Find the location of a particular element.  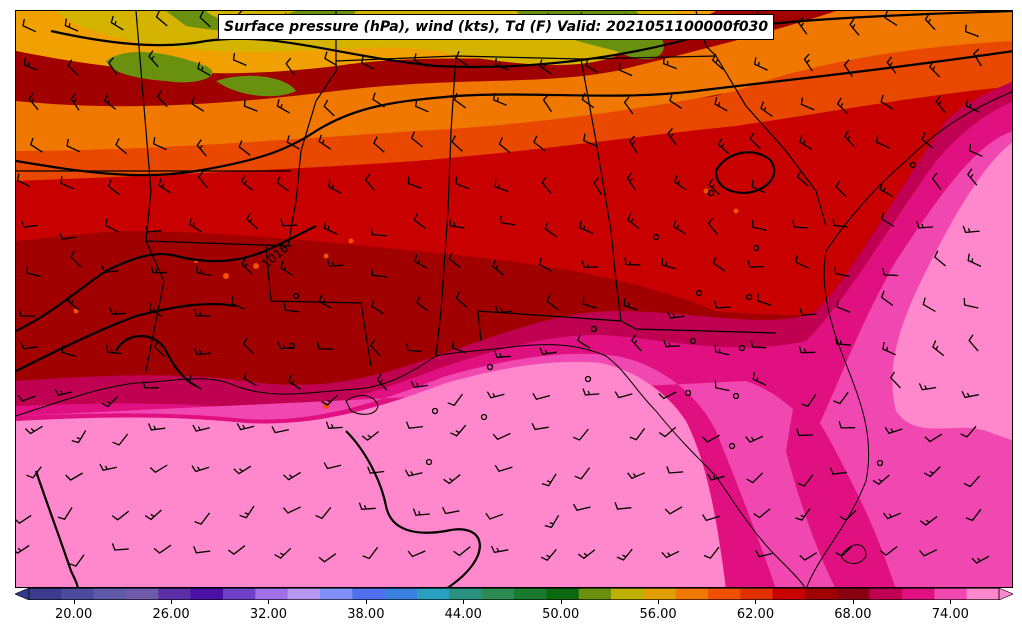

colorbar-tick-label: 50.00 is located at coordinates (561, 614).